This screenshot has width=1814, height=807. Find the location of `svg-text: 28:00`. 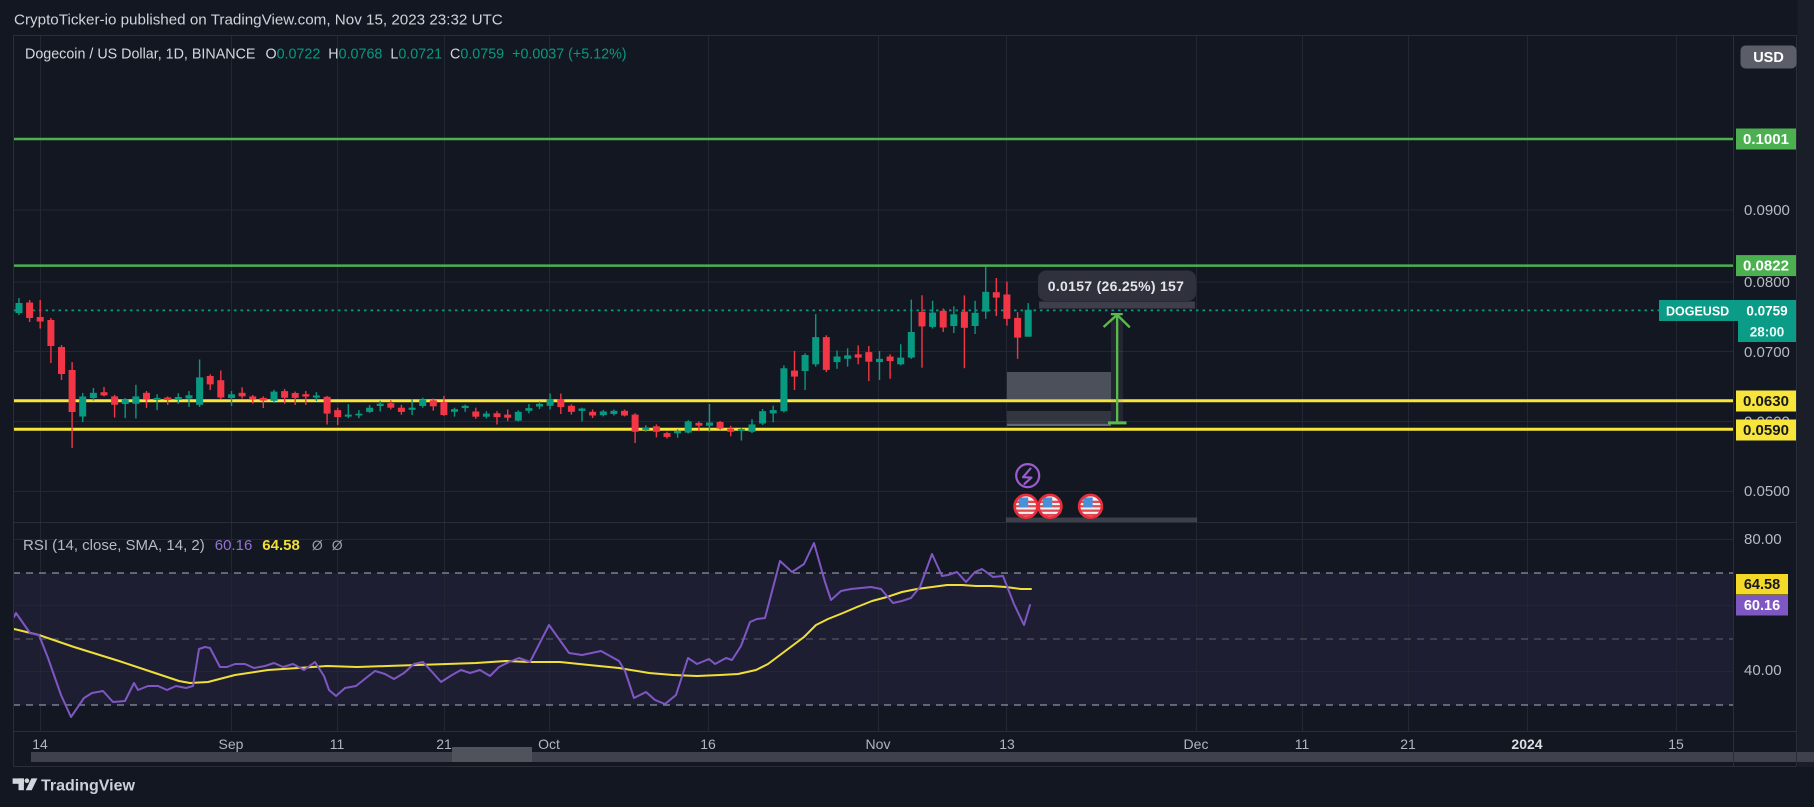

svg-text: 28:00 is located at coordinates (1767, 332).